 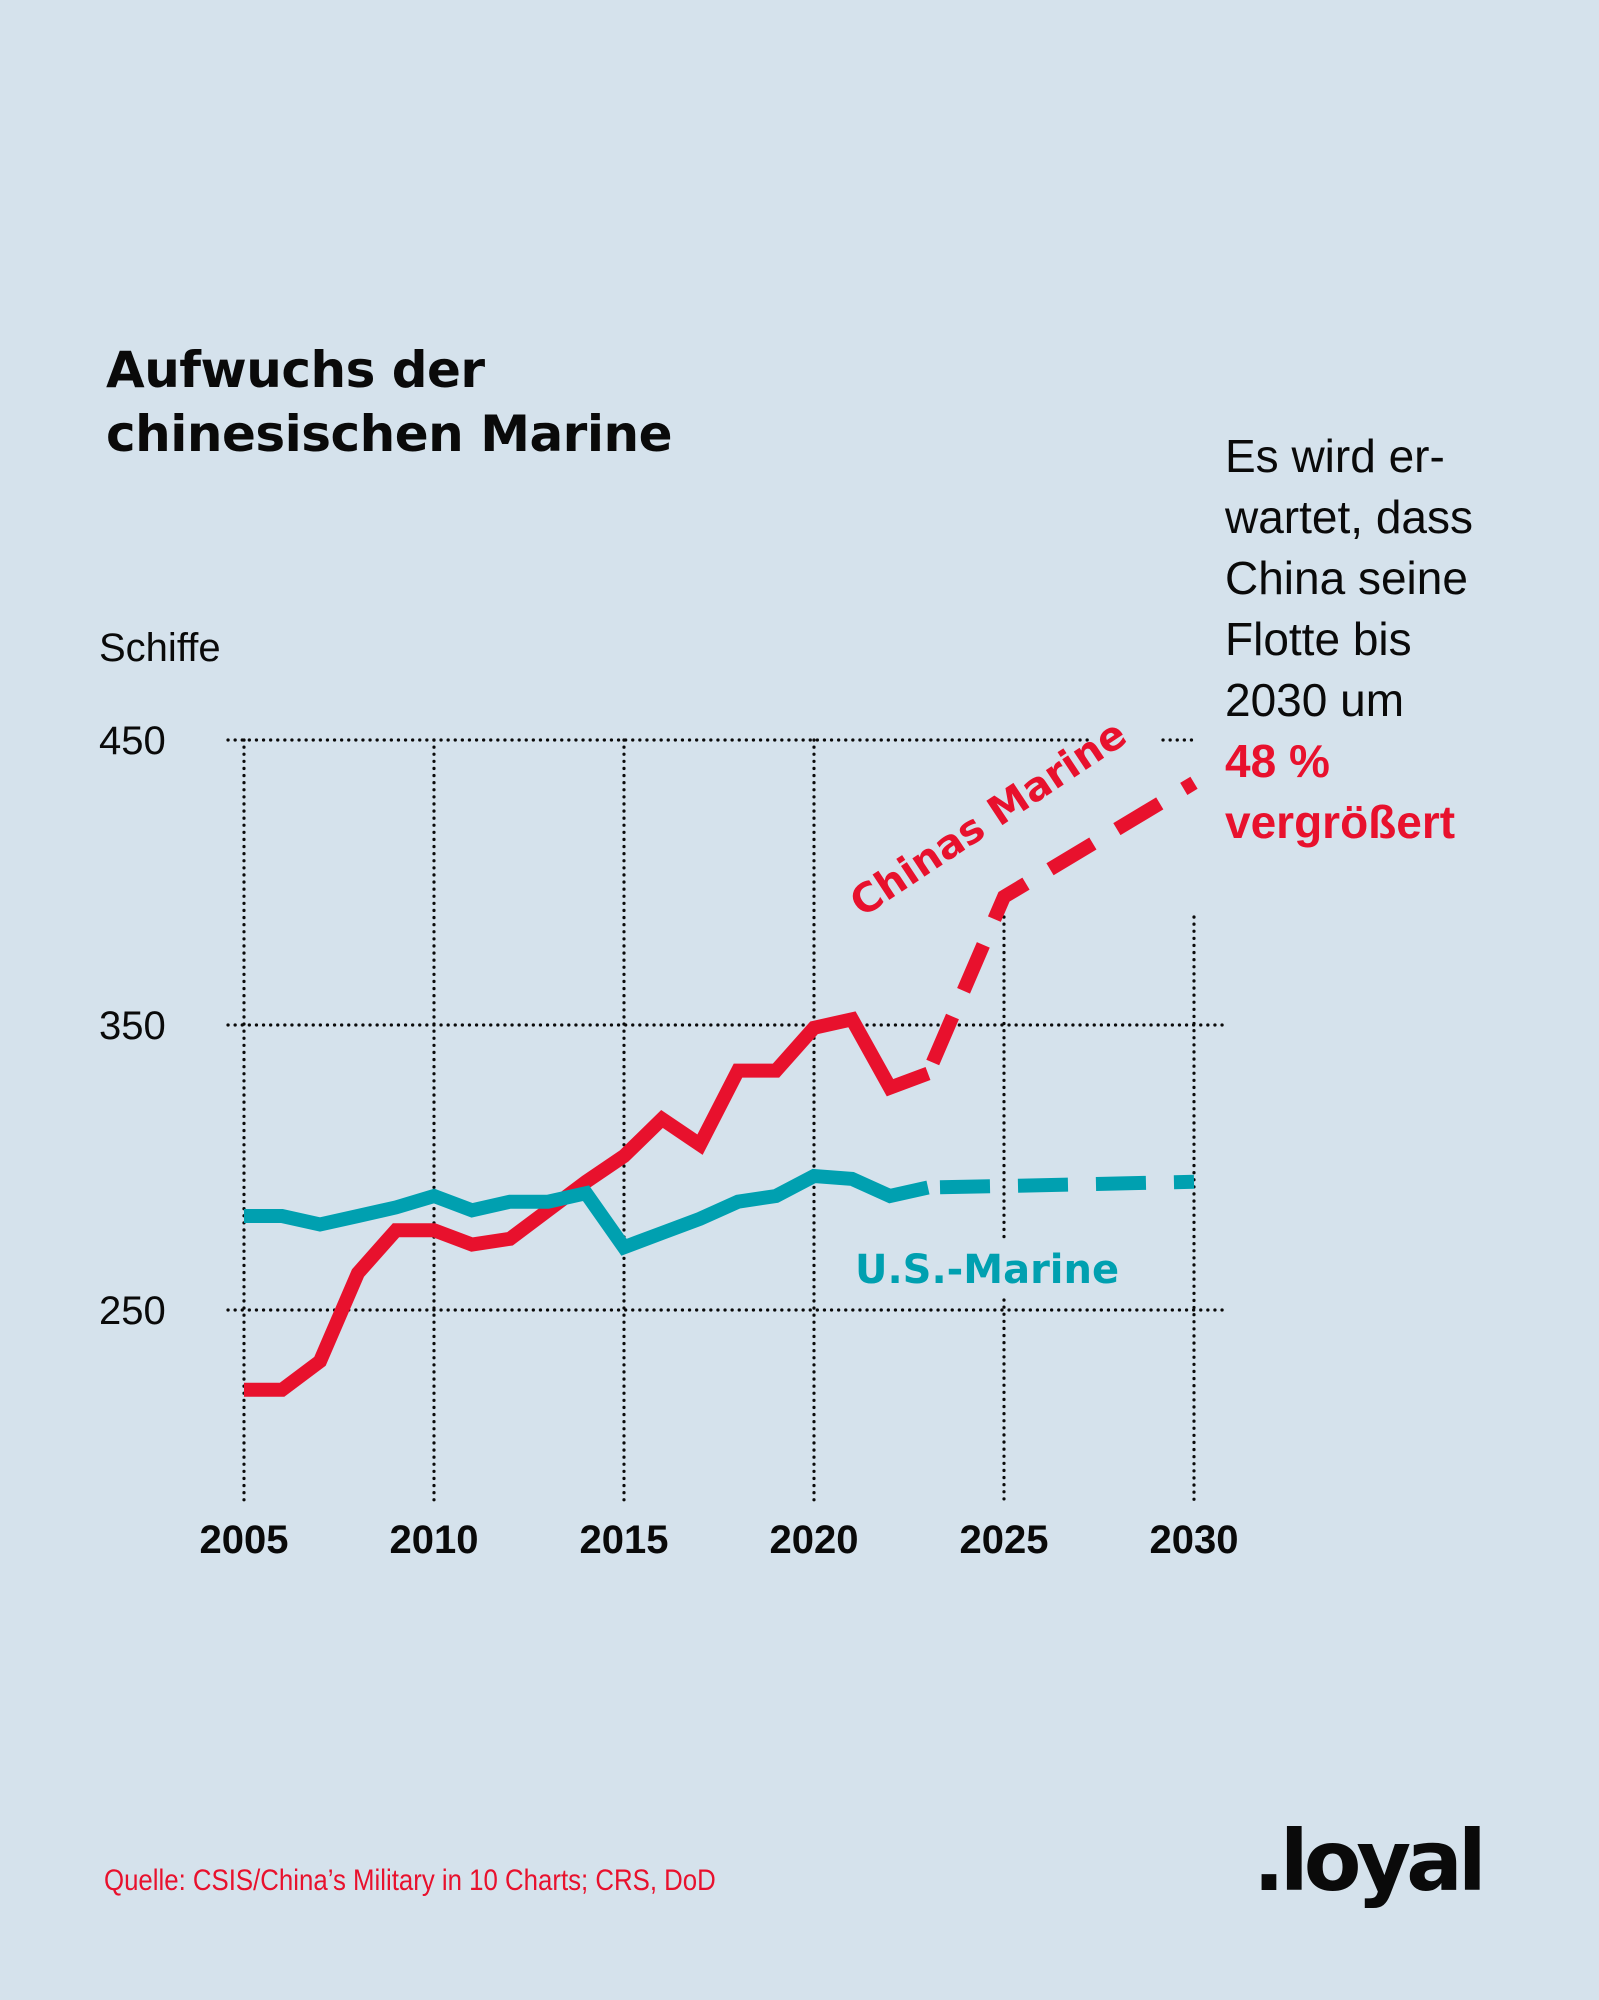 I want to click on series-label-us: U.S.-Marine, so click(x=987, y=1270).